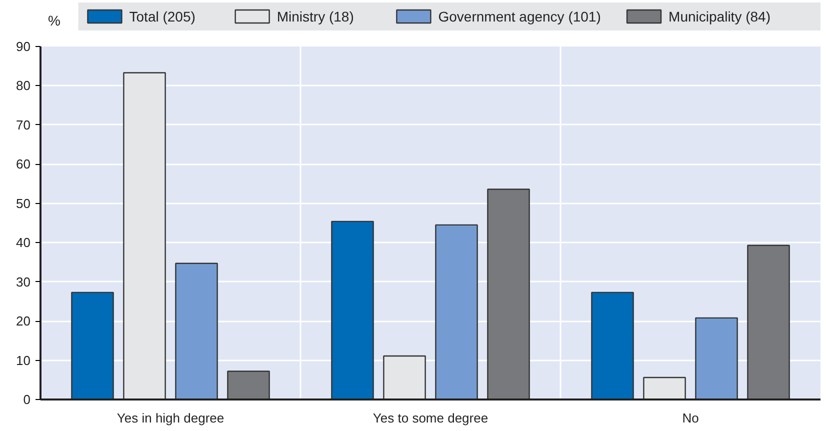  Describe the element at coordinates (54, 20) in the screenshot. I see `y-axis-title: %` at that location.